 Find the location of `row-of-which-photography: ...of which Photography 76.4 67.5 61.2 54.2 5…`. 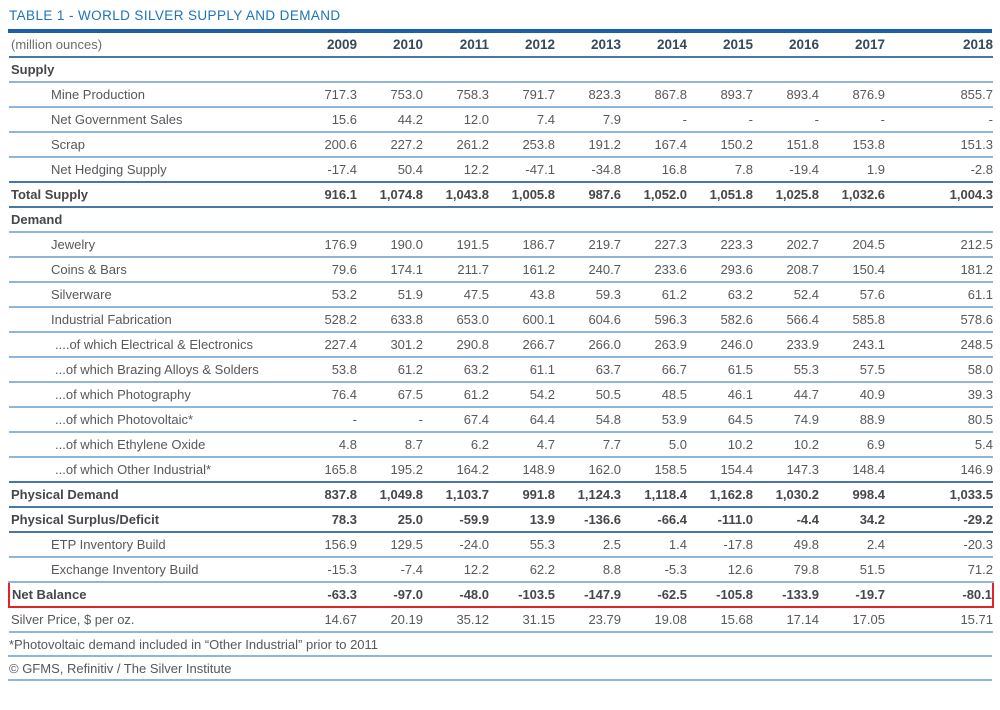

row-of-which-photography: ...of which Photography 76.4 67.5 61.2 54.2 5… is located at coordinates (501, 395).